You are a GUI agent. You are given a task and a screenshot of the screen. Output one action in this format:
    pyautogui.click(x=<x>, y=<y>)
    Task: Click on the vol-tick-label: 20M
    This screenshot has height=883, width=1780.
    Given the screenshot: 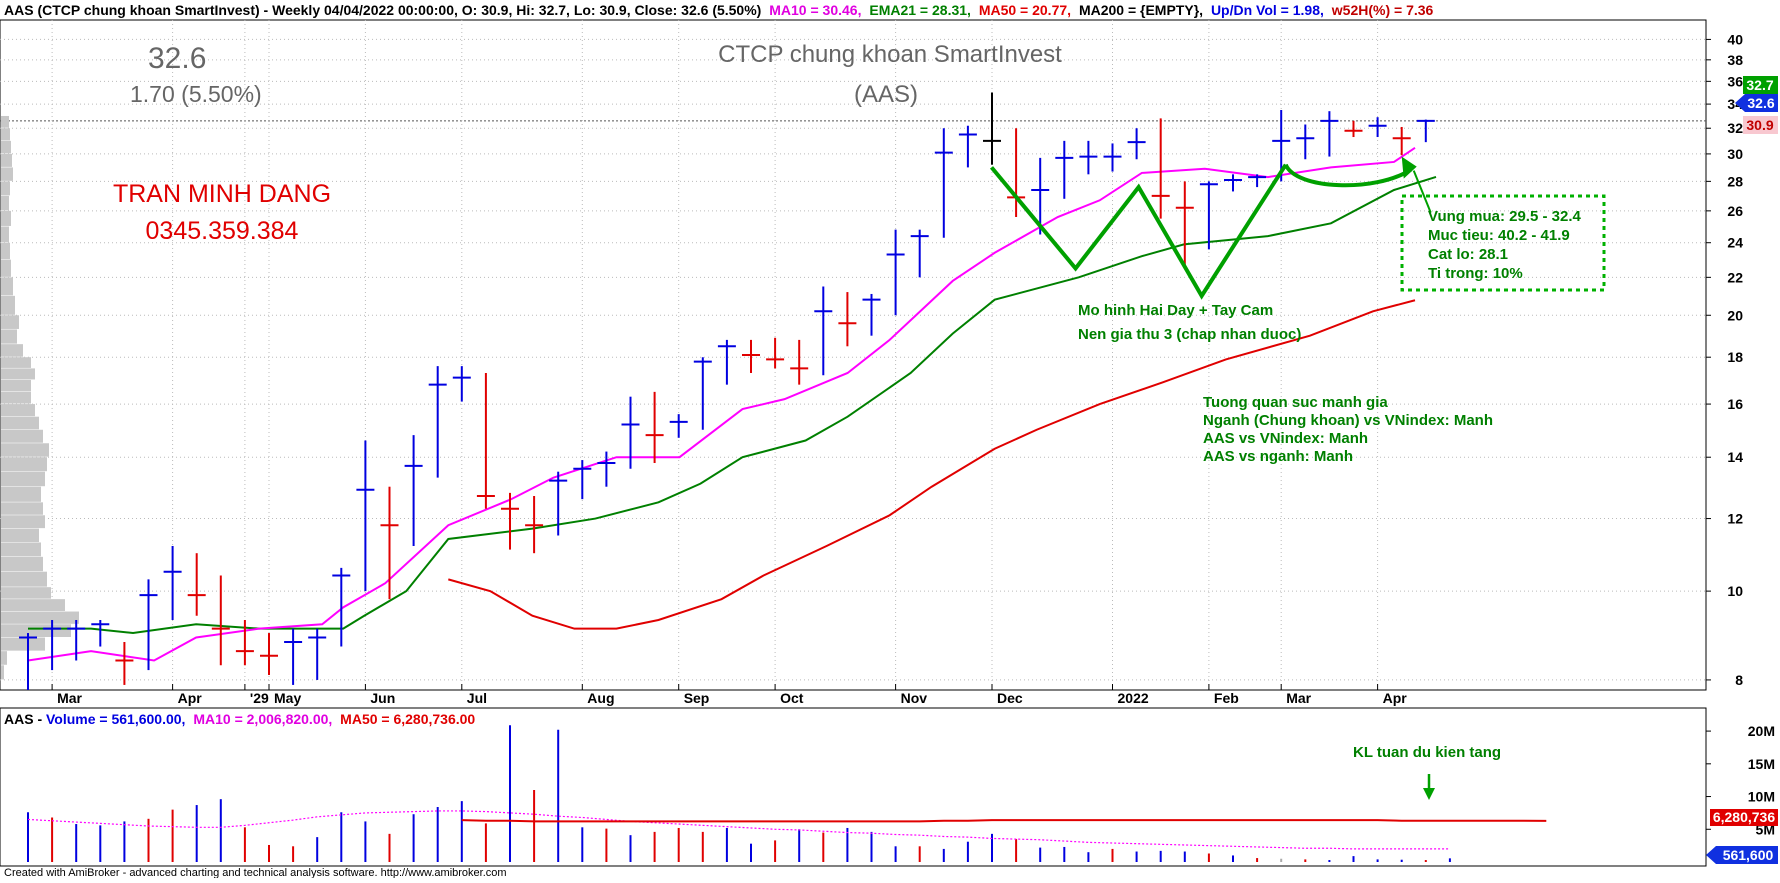 What is the action you would take?
    pyautogui.click(x=1761, y=731)
    